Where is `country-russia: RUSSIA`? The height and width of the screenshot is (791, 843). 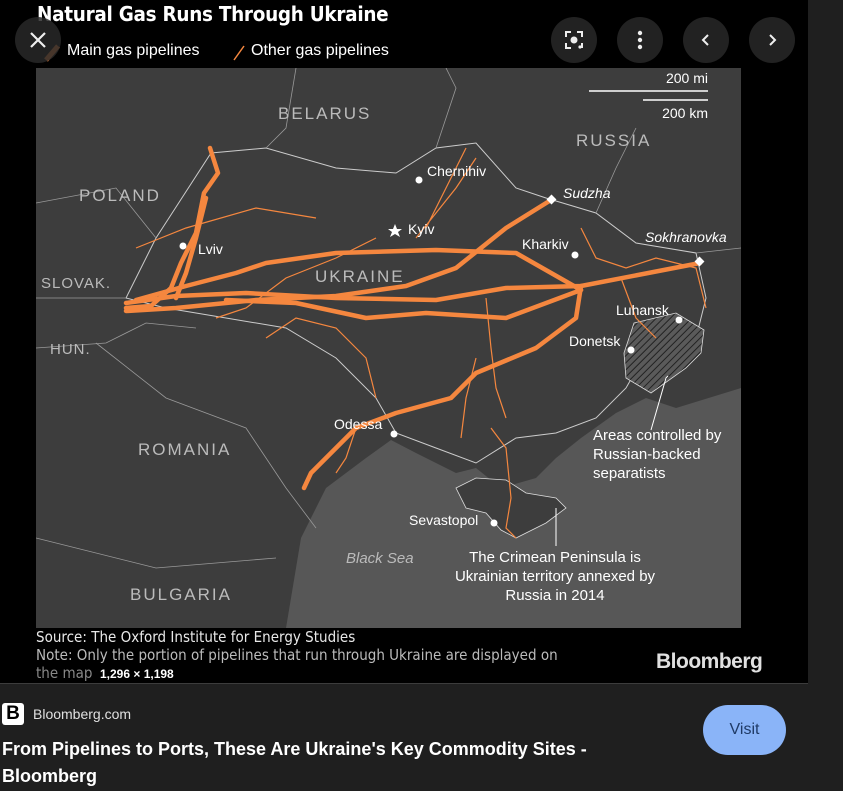
country-russia: RUSSIA is located at coordinates (613, 140).